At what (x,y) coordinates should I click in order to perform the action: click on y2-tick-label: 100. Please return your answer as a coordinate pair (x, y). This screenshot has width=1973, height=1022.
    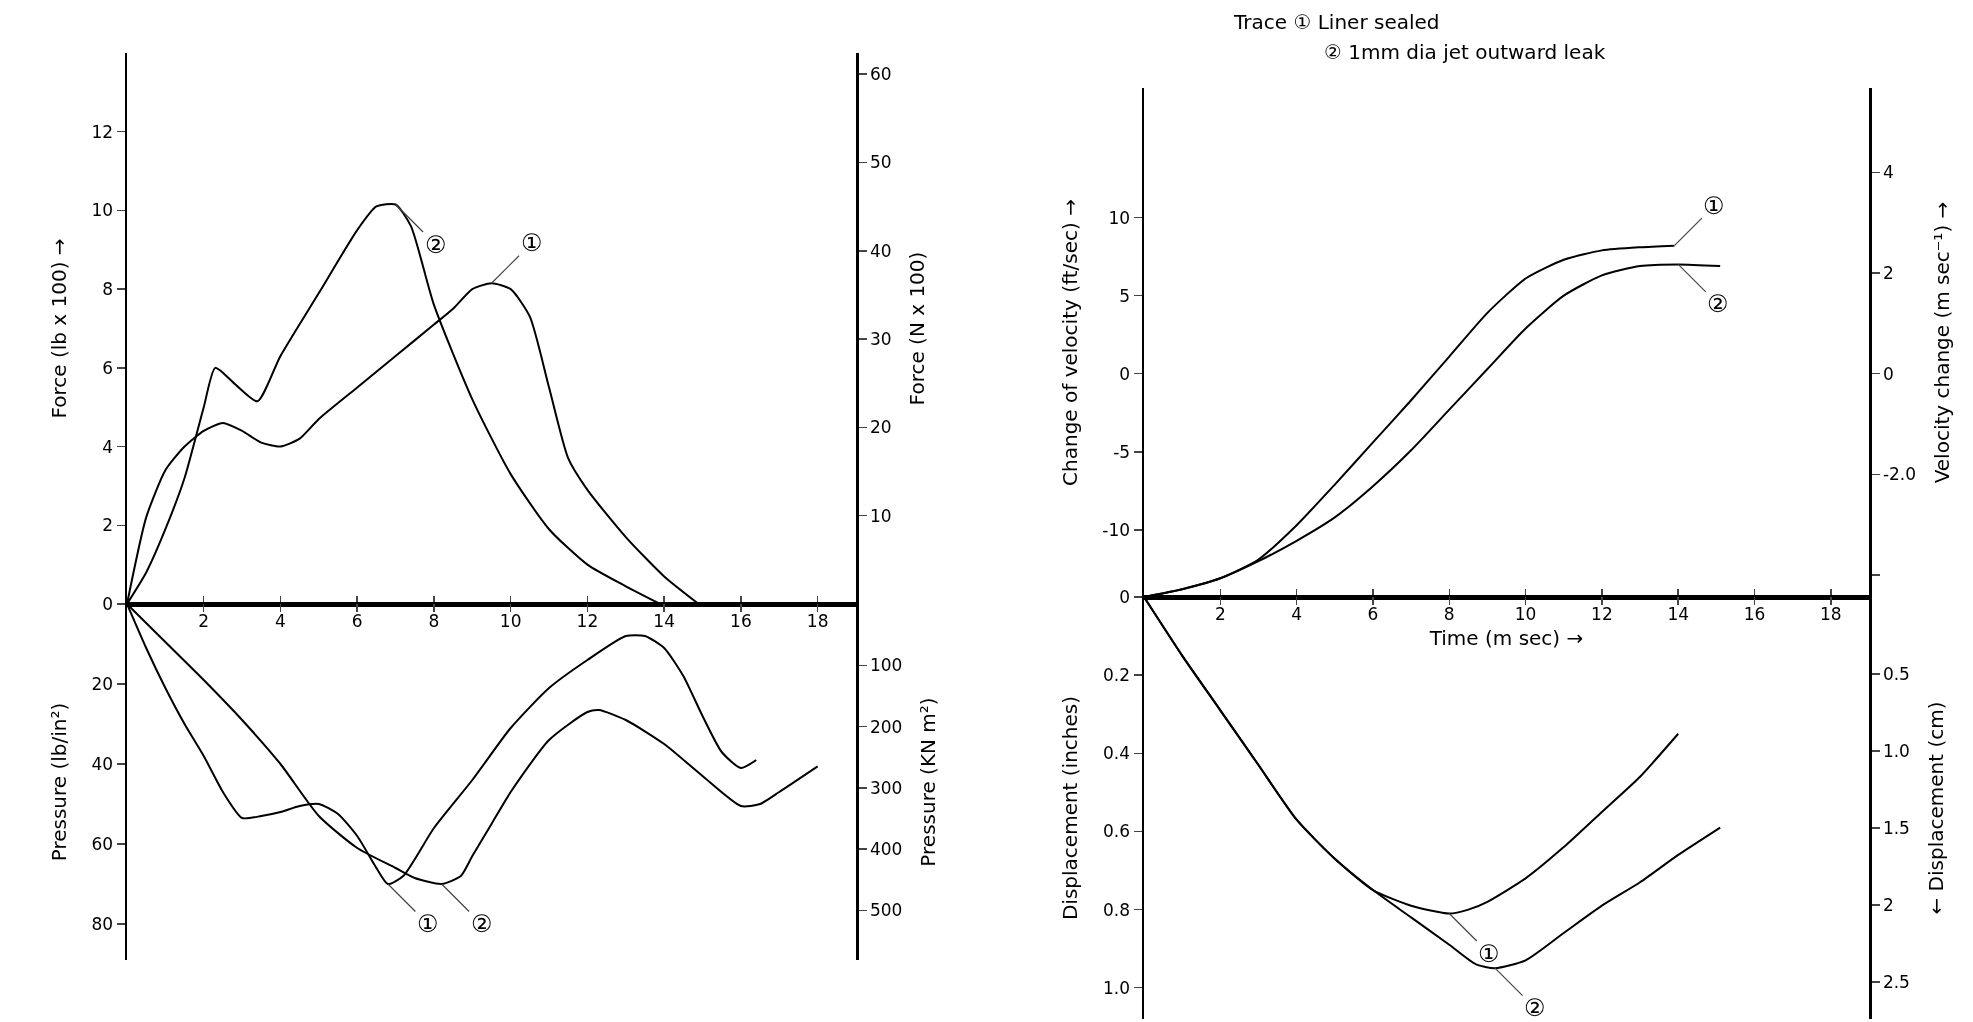
    Looking at the image, I should click on (886, 665).